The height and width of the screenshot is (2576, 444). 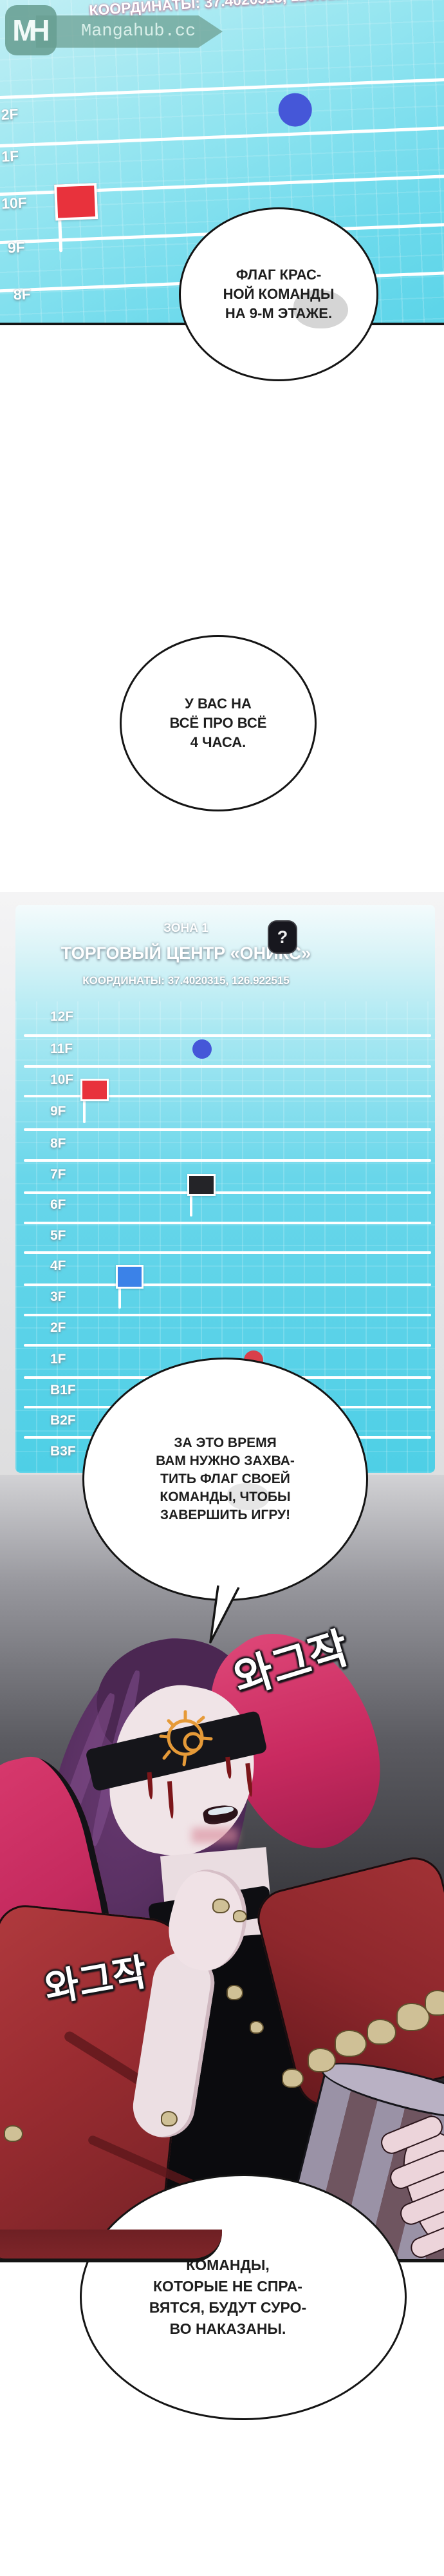 I want to click on floor-label: 12F, so click(x=62, y=1016).